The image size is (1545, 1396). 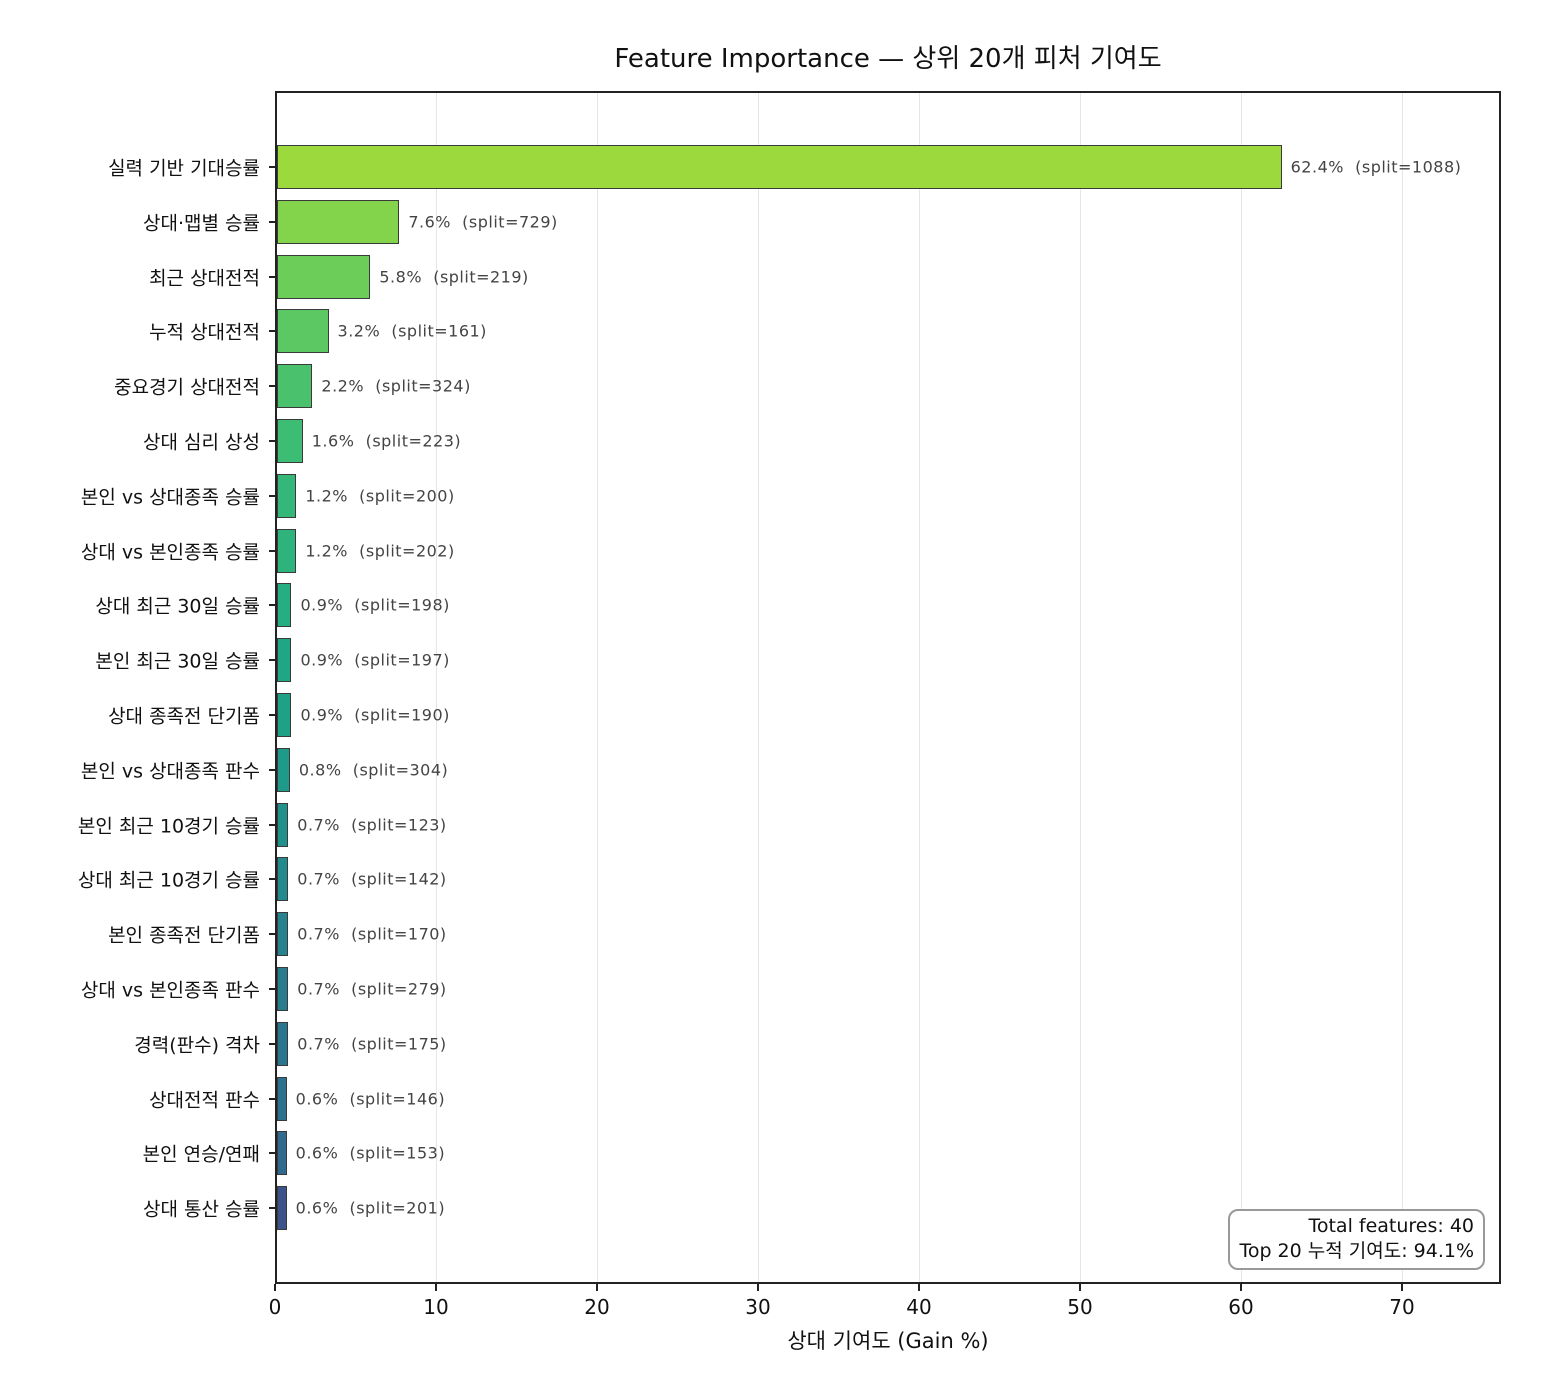 What do you see at coordinates (204, 278) in the screenshot?
I see `y-category-label: 최근 상대전적` at bounding box center [204, 278].